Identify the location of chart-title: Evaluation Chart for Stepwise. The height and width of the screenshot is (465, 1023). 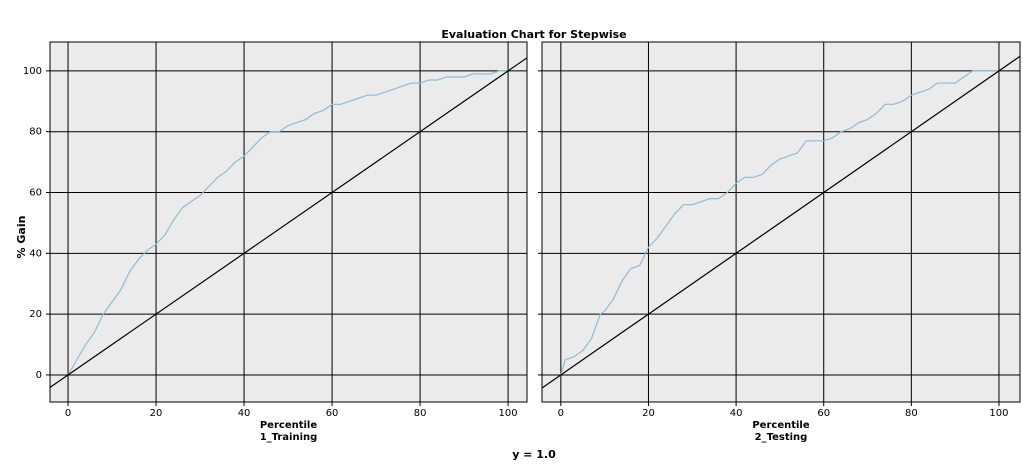
(533, 34).